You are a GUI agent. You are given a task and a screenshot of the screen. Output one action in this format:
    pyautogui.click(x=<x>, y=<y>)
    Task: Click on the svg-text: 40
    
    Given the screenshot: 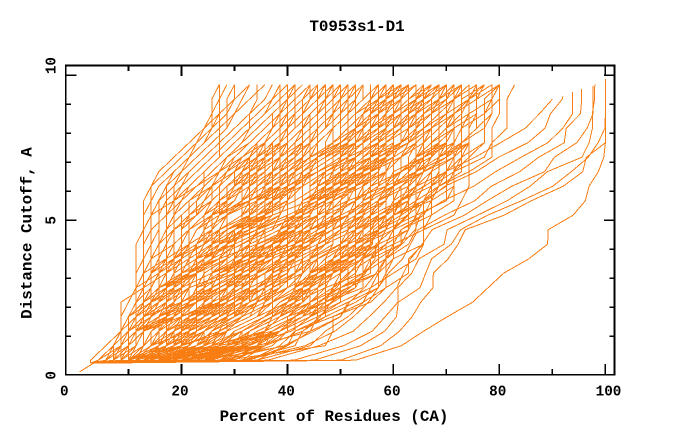 What is the action you would take?
    pyautogui.click(x=286, y=393)
    